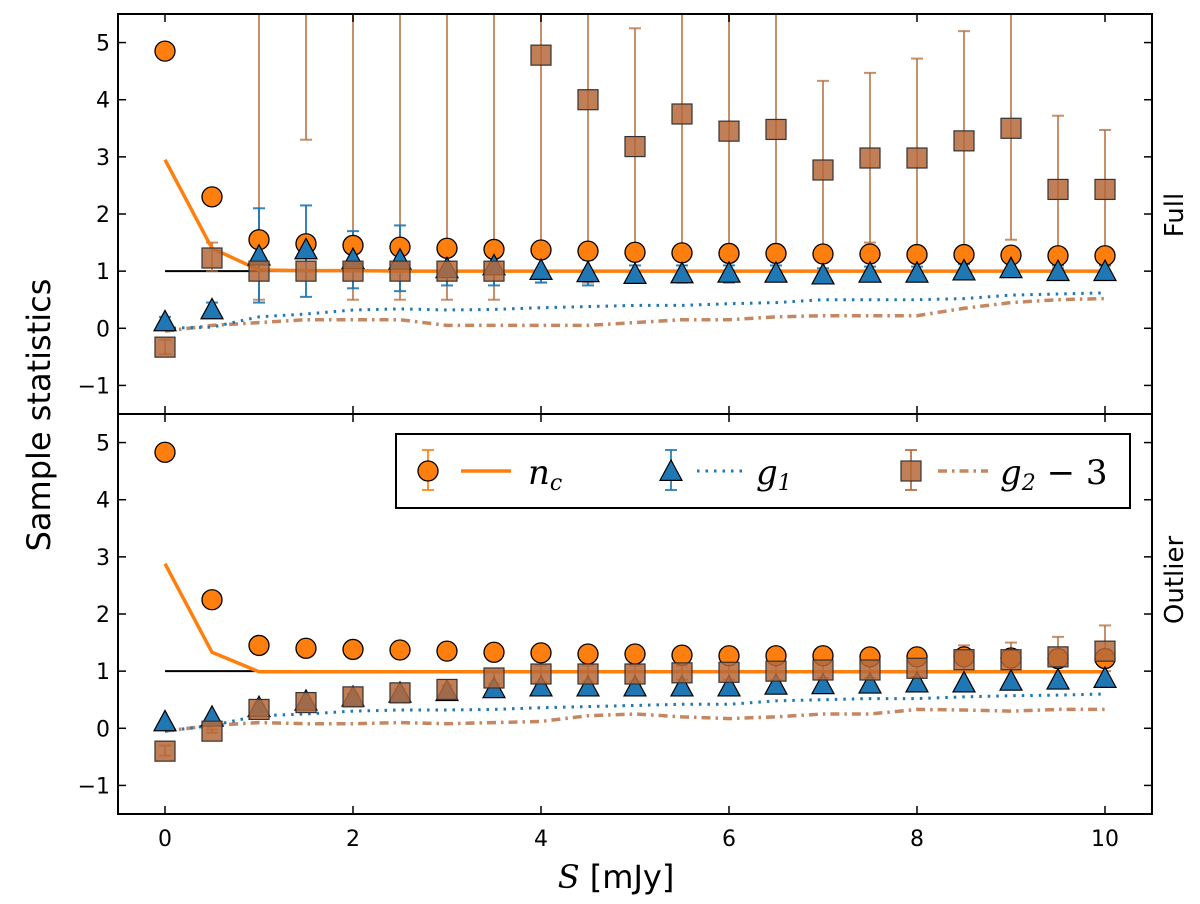  I want to click on legend-label-g2: g2 − 3, so click(1054, 474).